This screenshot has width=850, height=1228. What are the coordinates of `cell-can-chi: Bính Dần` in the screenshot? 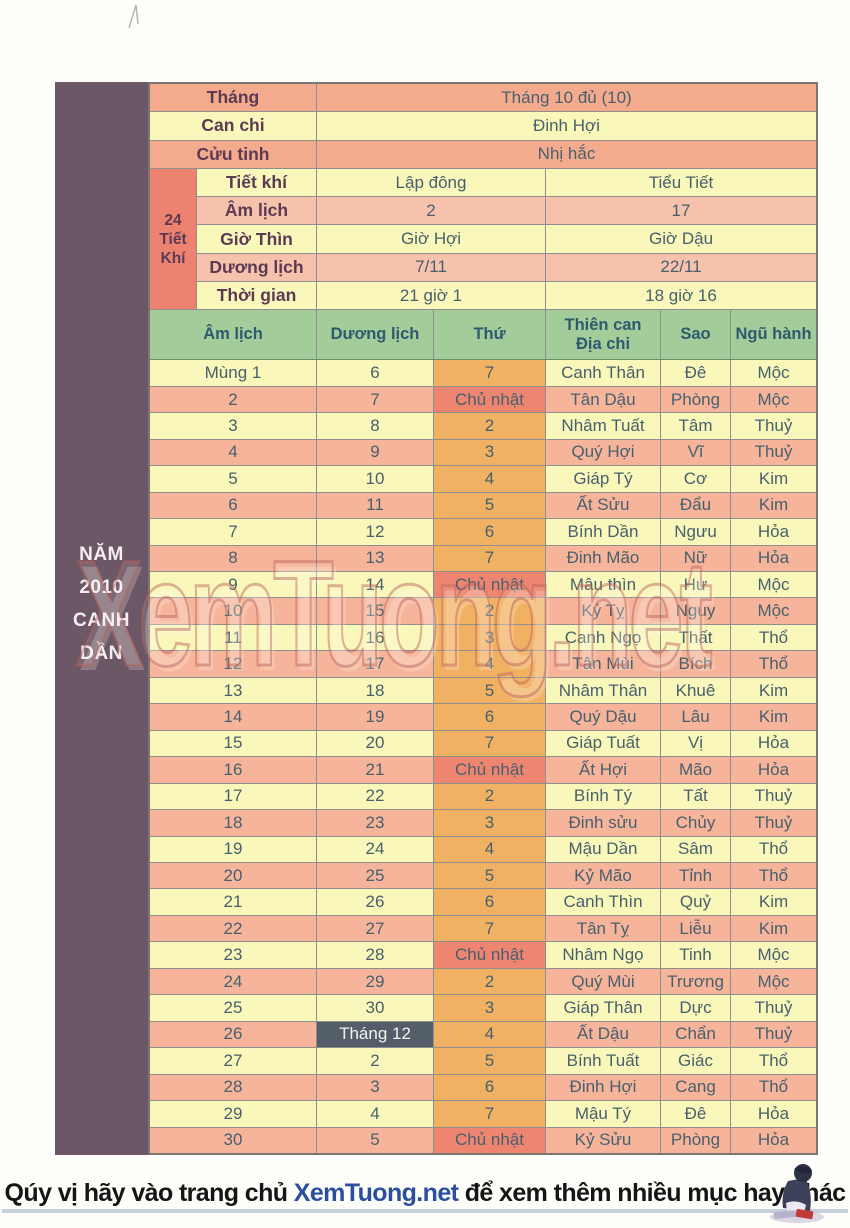 It's located at (603, 532).